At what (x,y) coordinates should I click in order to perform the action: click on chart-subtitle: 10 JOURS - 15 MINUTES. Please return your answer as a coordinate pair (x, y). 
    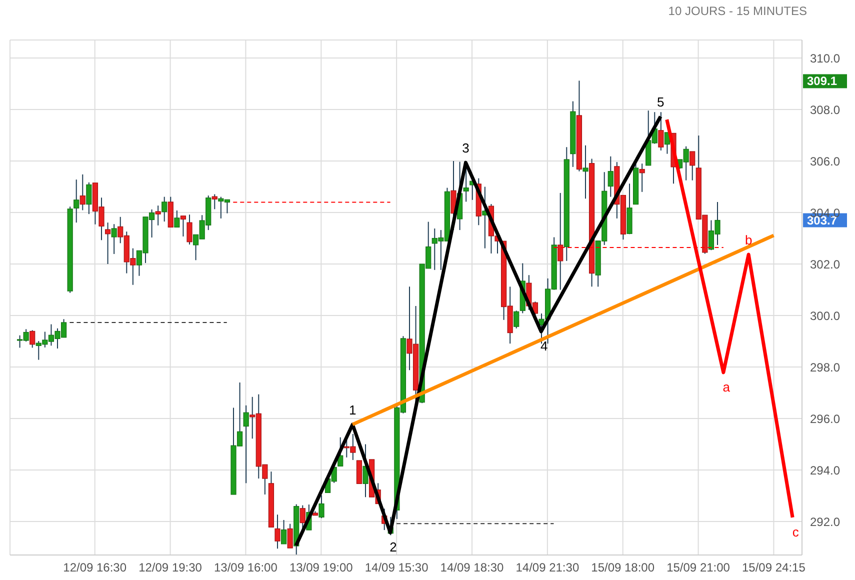
    Looking at the image, I should click on (737, 11).